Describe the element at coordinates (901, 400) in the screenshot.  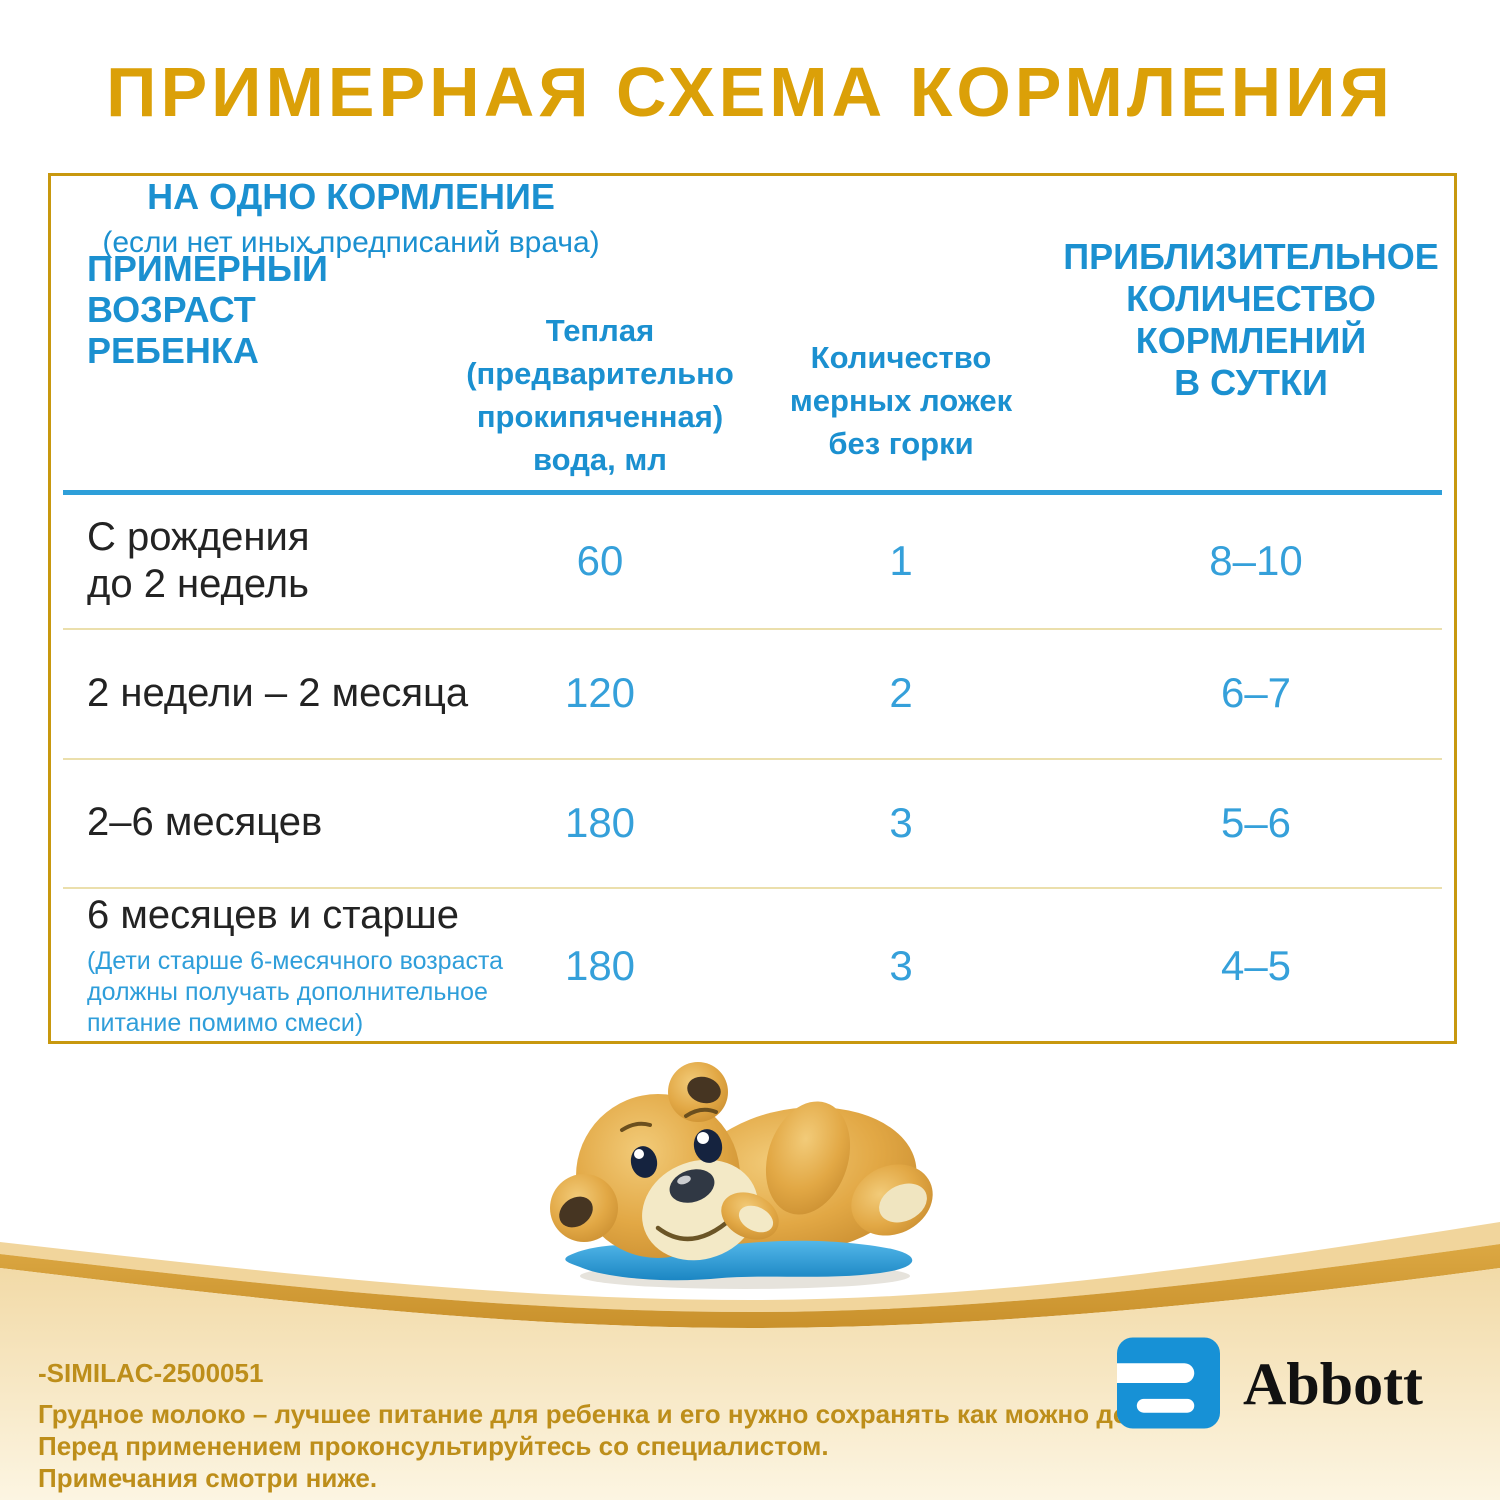
I see `col-header-spoons: Количество мерных ложек без горки` at that location.